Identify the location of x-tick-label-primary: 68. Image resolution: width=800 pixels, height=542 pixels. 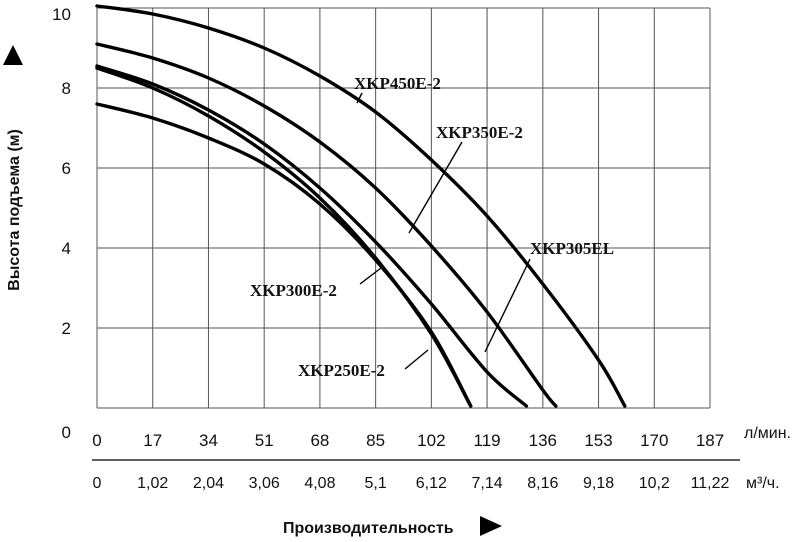
(319, 440).